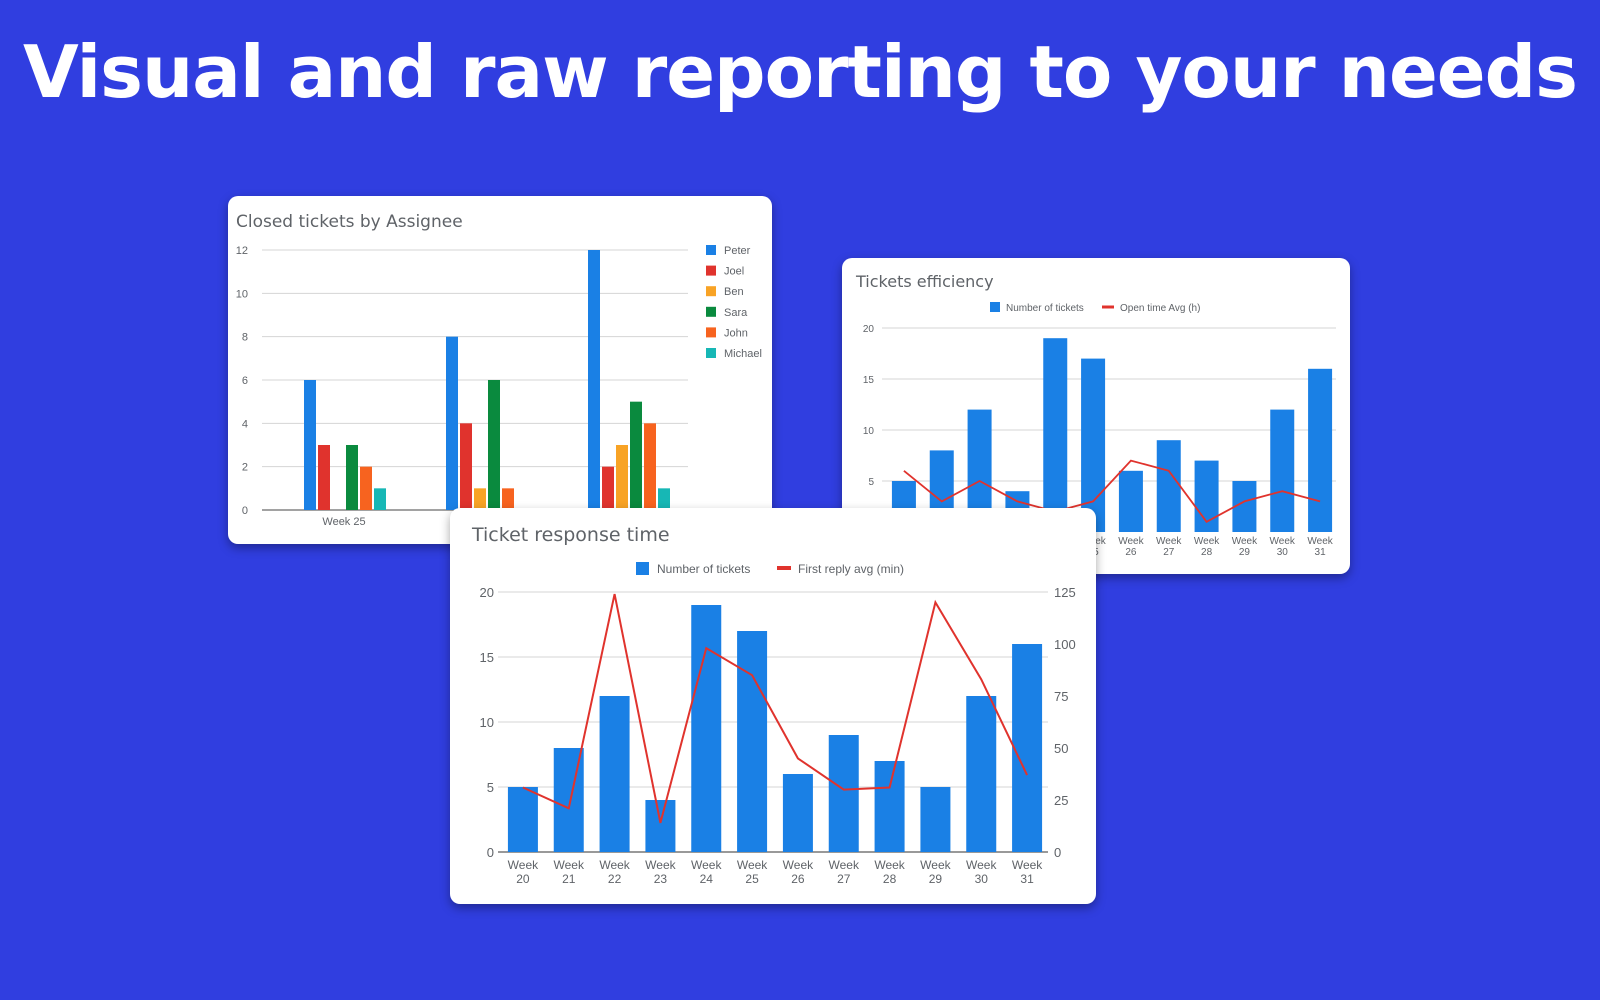  Describe the element at coordinates (736, 313) in the screenshot. I see `legend-label: Sara` at that location.